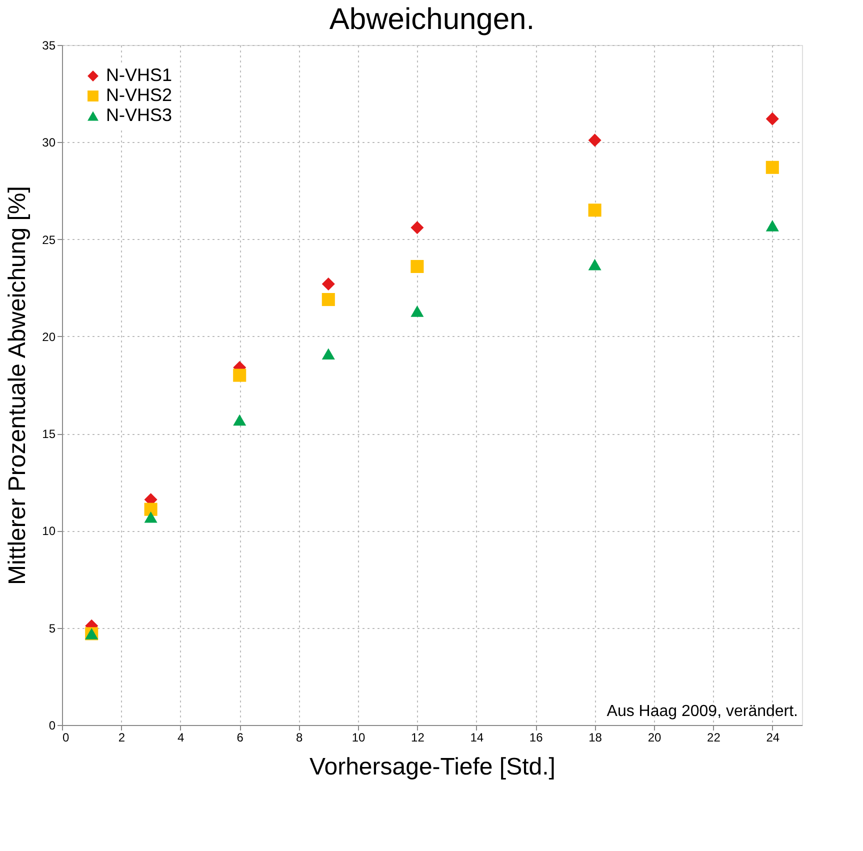 This screenshot has width=863, height=851. I want to click on x-tick-label: 4, so click(181, 737).